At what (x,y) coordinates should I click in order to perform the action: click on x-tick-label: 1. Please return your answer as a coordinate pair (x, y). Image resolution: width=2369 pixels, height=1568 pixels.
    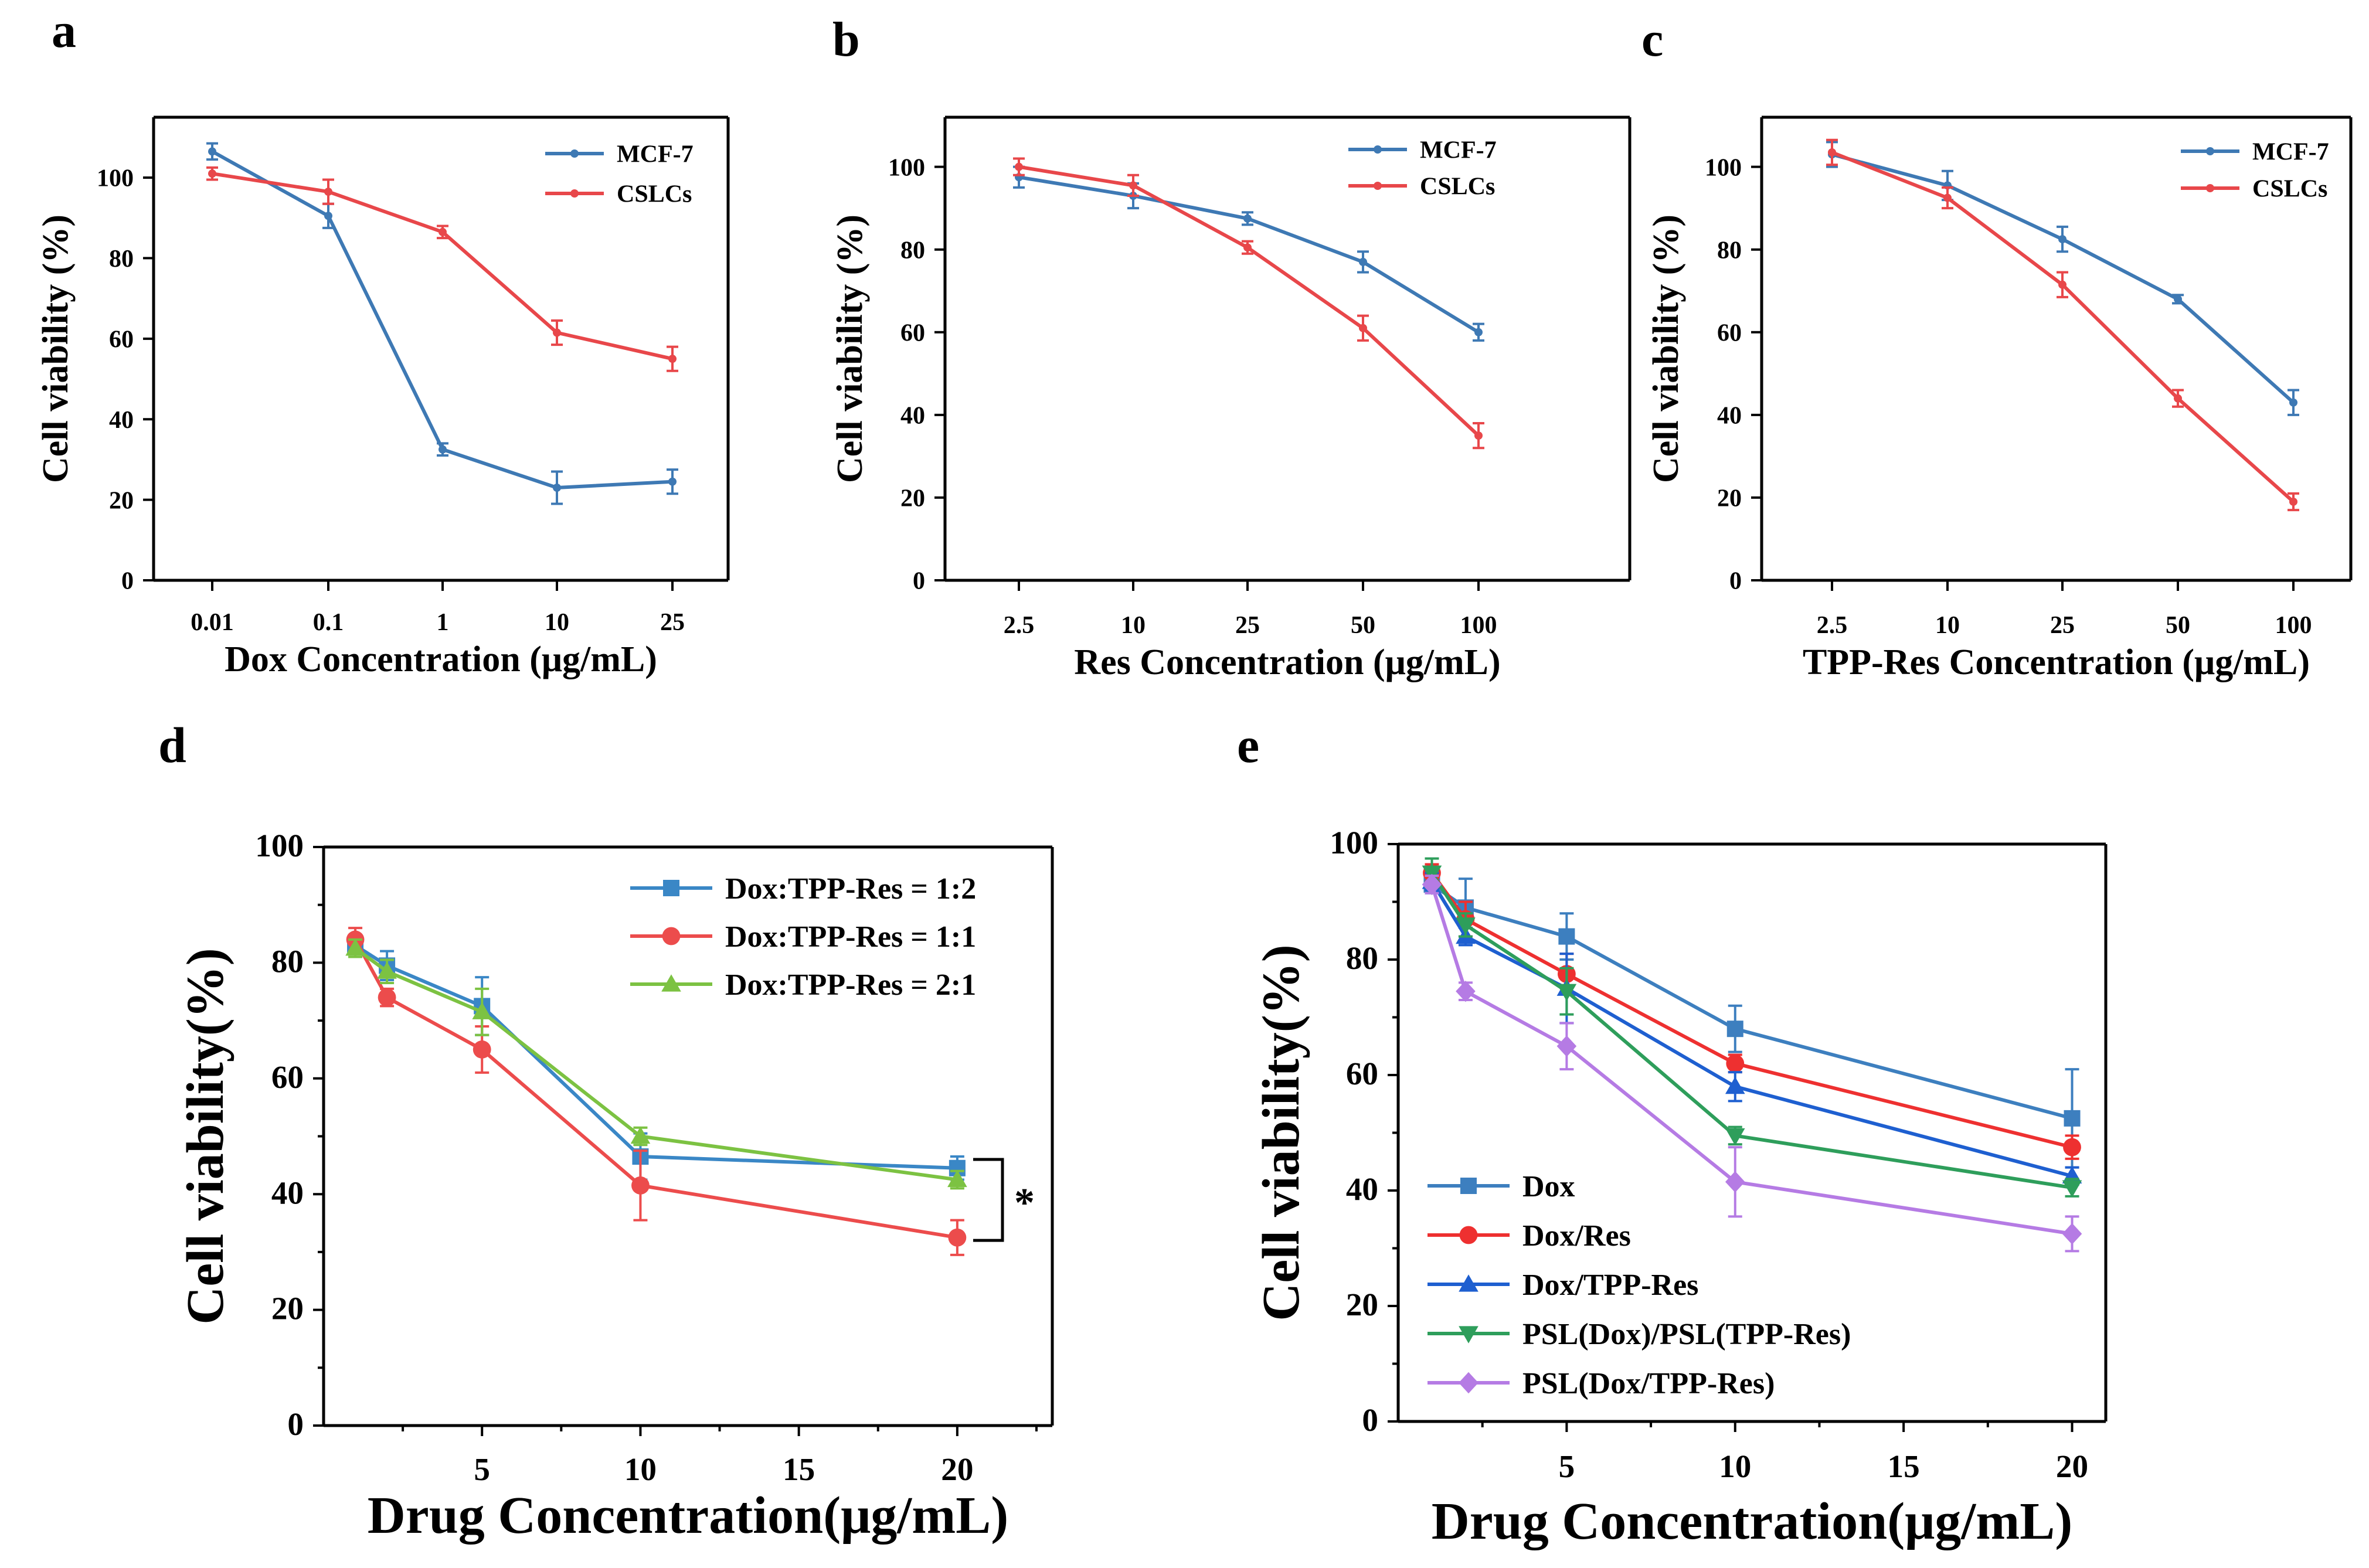
    Looking at the image, I should click on (443, 622).